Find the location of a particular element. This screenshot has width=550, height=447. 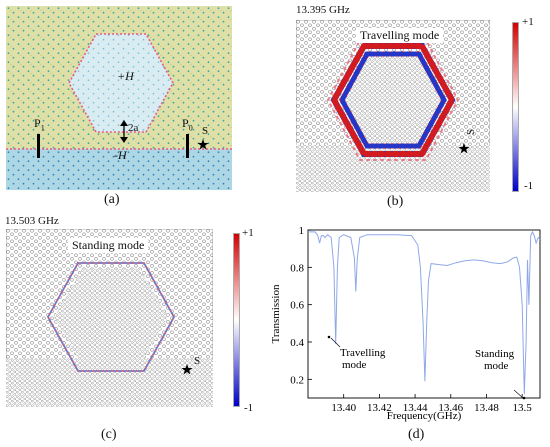

panel-c-figure is located at coordinates (109, 318).